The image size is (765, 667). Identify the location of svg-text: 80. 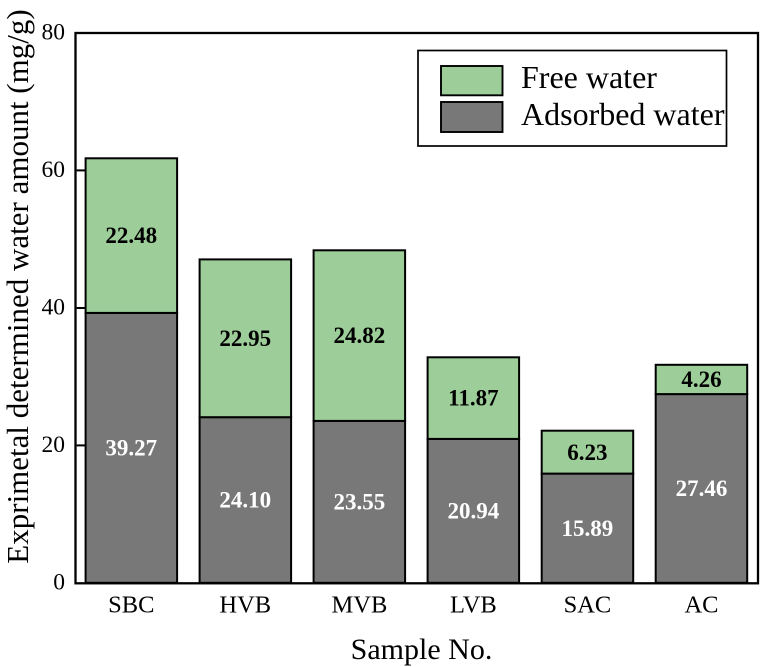
(54, 33).